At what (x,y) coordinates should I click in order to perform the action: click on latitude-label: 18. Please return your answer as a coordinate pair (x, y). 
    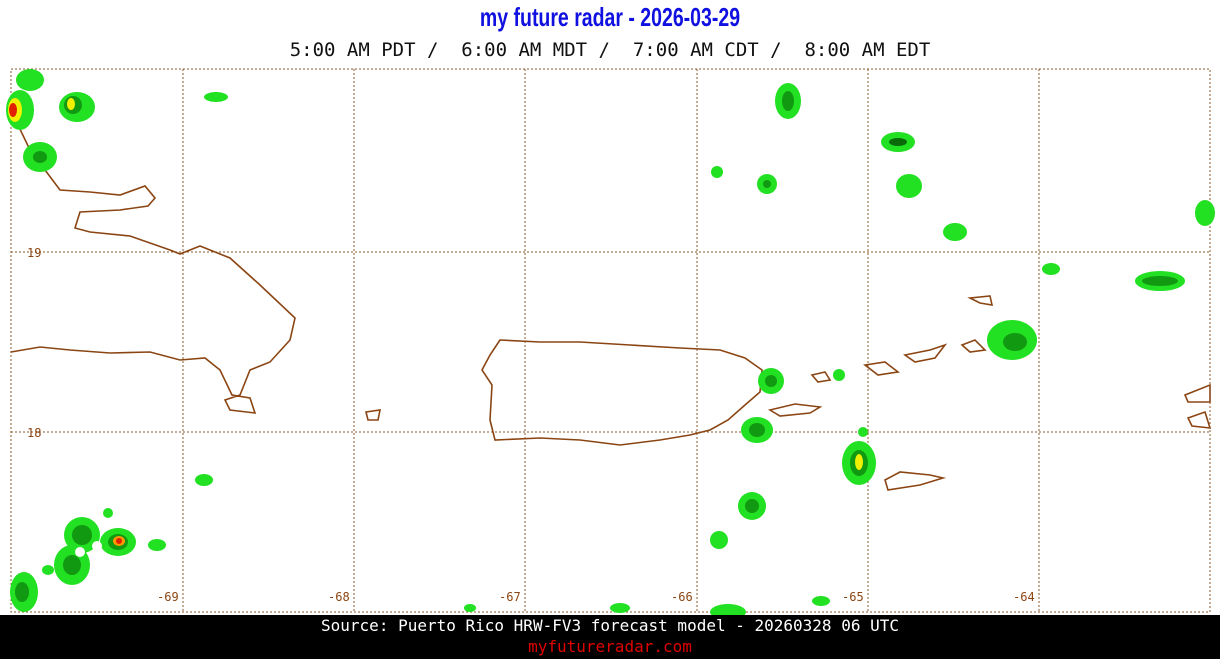
    Looking at the image, I should click on (34, 433).